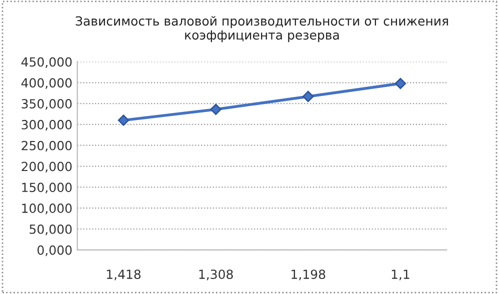  I want to click on y-tick-label: 450,000, so click(46, 62).